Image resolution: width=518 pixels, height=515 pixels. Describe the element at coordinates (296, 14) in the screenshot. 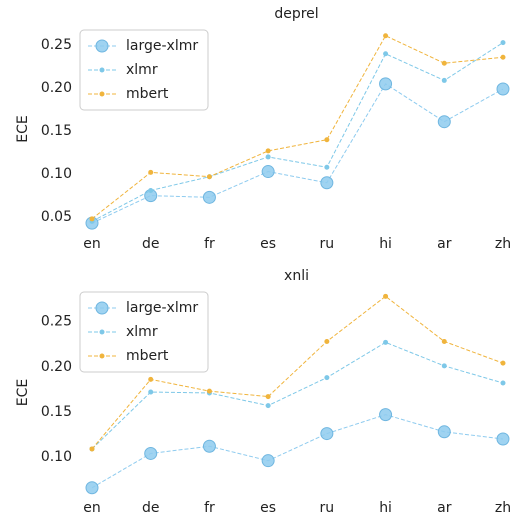

I see `subplot-title: deprel` at that location.